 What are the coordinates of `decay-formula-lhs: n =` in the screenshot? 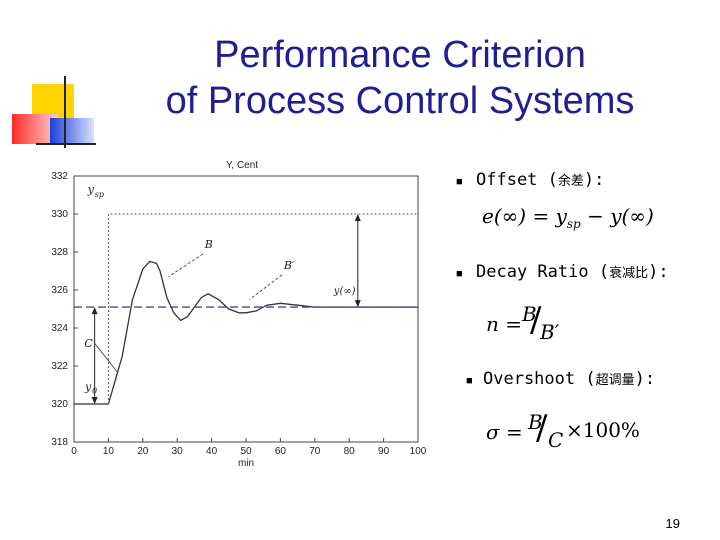 It's located at (504, 324).